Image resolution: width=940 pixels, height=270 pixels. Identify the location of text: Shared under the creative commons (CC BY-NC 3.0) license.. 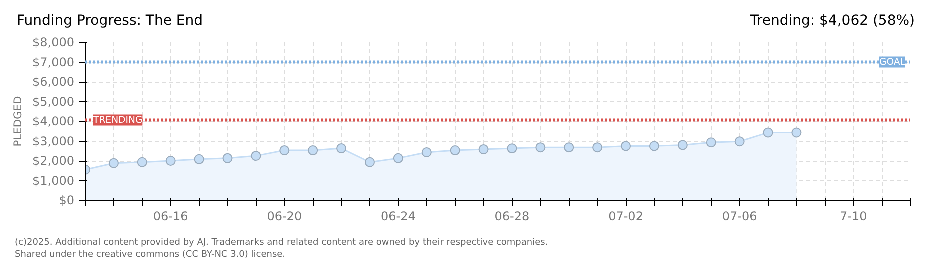
(150, 255).